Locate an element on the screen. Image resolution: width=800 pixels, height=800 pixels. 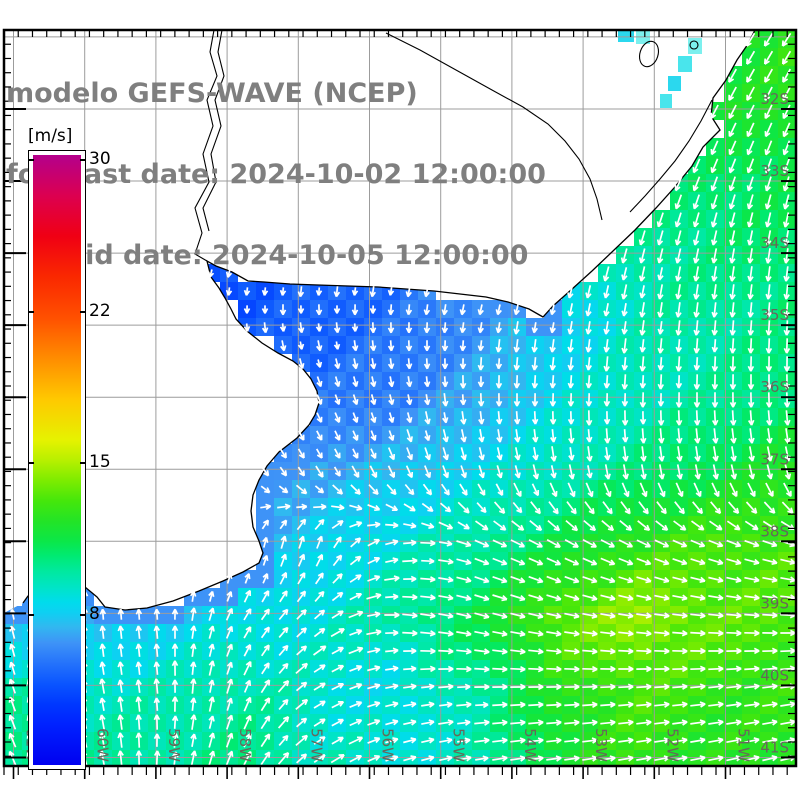
lat-label: 33S is located at coordinates (774, 171).